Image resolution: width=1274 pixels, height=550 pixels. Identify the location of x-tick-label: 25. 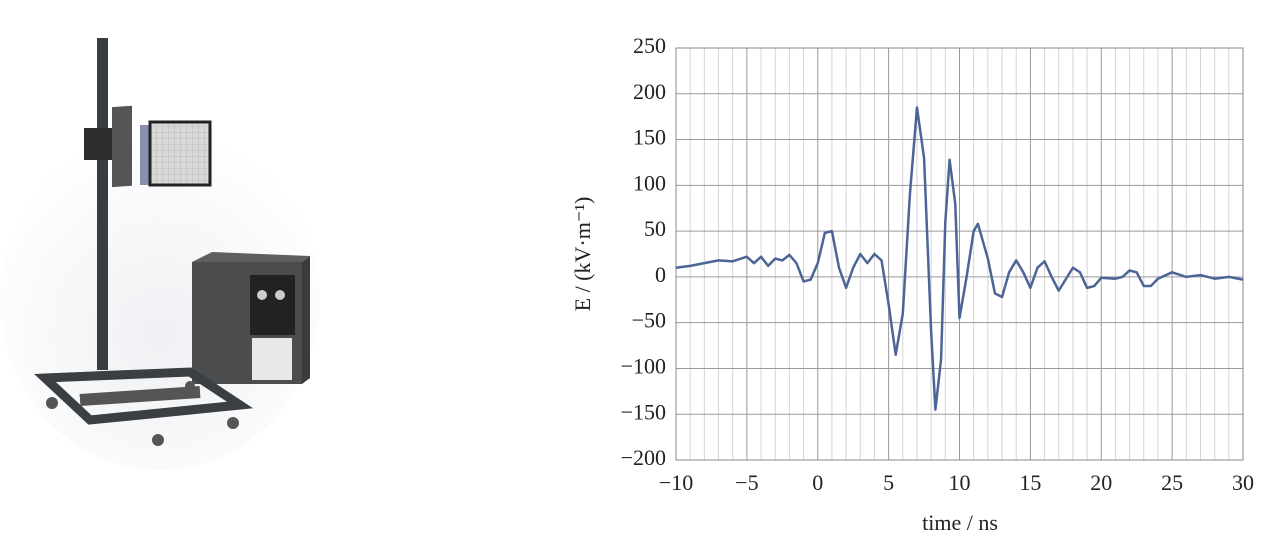
(1172, 482).